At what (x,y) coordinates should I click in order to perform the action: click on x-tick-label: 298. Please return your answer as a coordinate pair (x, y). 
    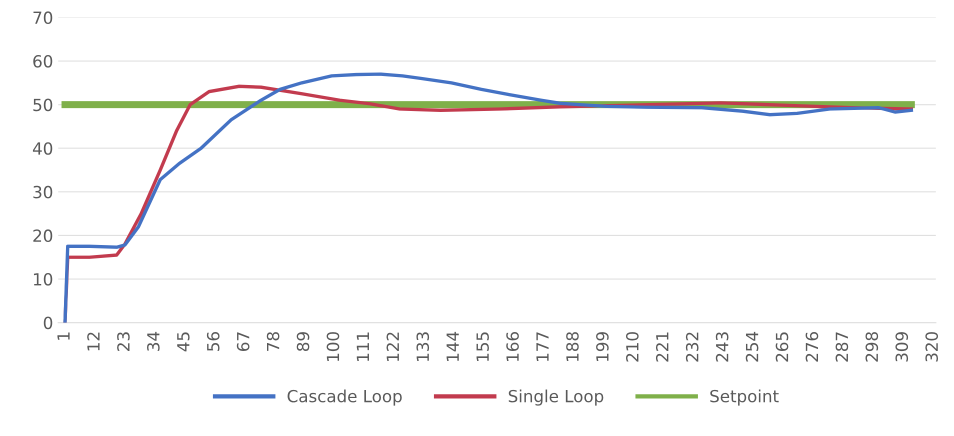
    Looking at the image, I should click on (872, 347).